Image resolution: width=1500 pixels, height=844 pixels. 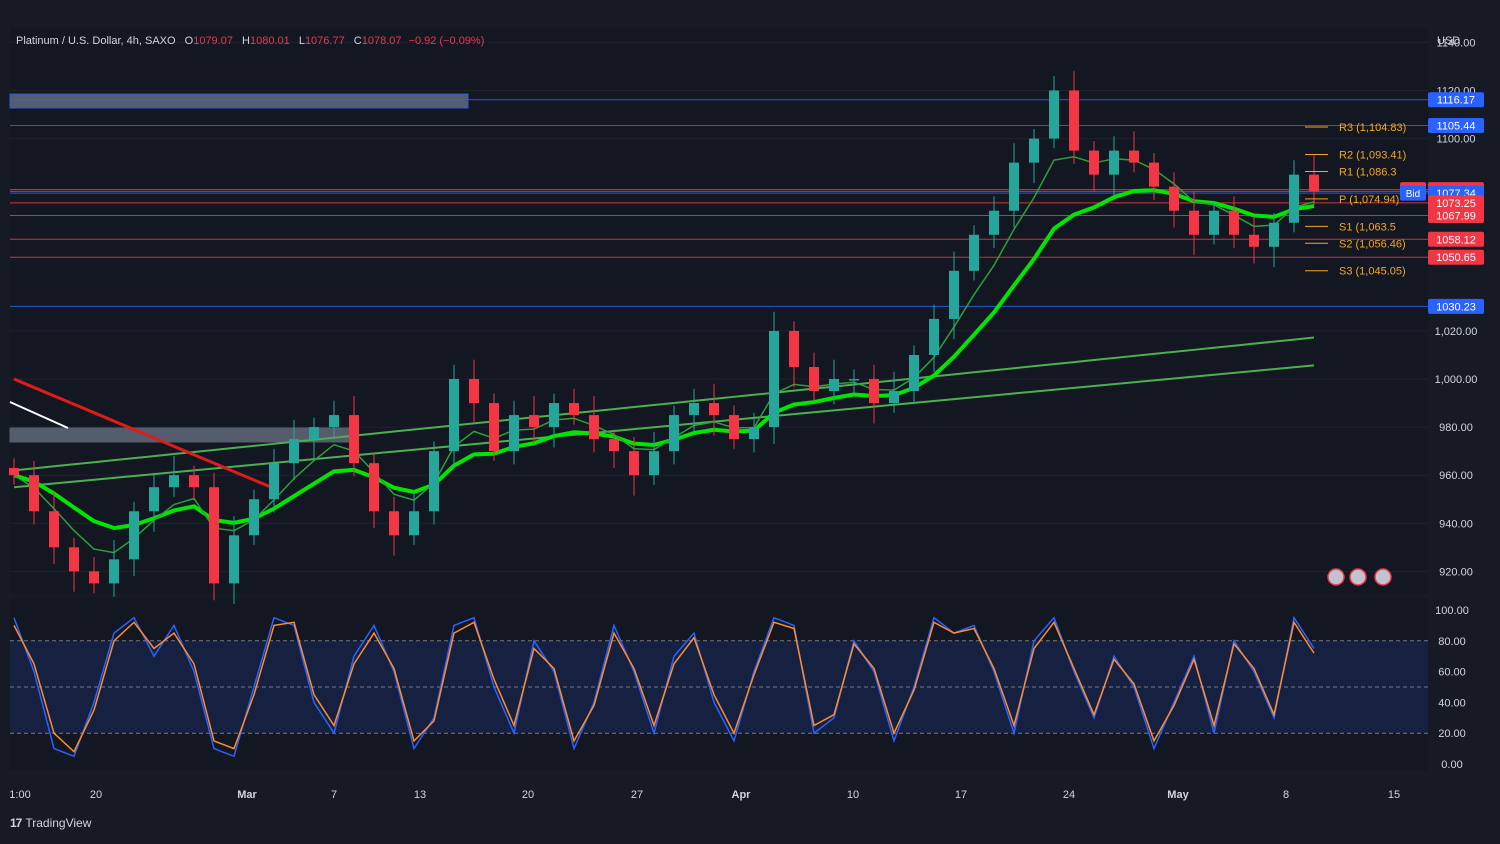 What do you see at coordinates (1456, 524) in the screenshot?
I see `price-tick-label: 940.00` at bounding box center [1456, 524].